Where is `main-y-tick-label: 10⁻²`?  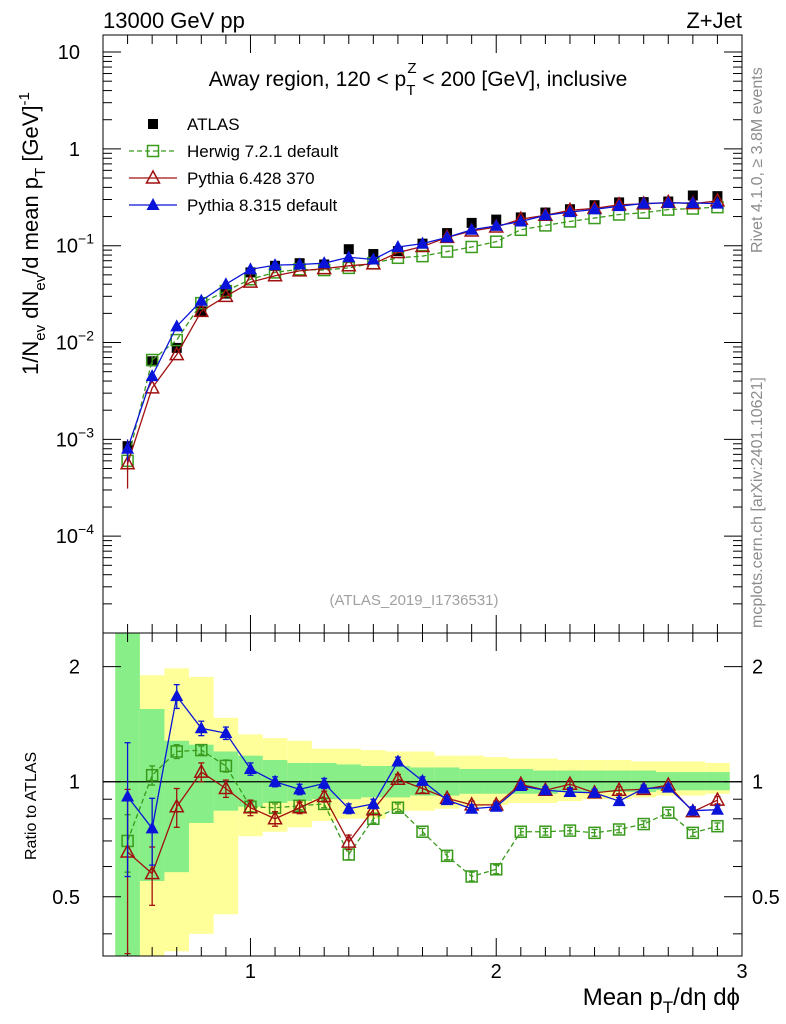 main-y-tick-label: 10⁻² is located at coordinates (75, 341).